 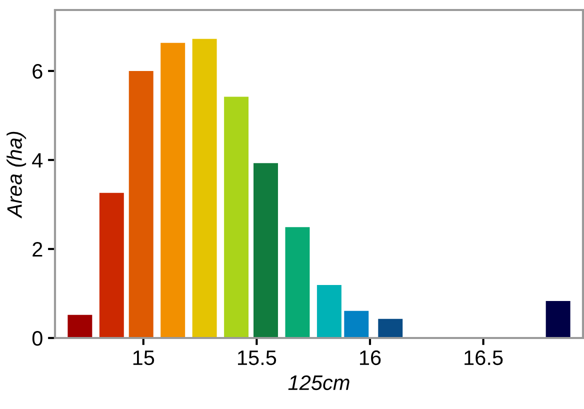 I want to click on x-tick-label: 16, so click(x=370, y=358).